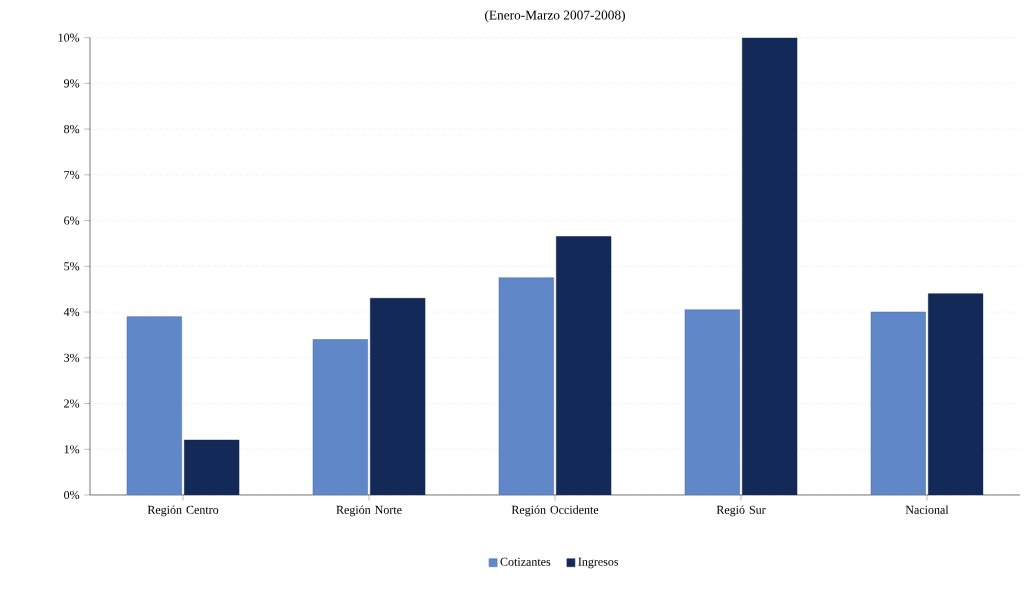  What do you see at coordinates (555, 511) in the screenshot?
I see `x-tick-label: Región Occidente` at bounding box center [555, 511].